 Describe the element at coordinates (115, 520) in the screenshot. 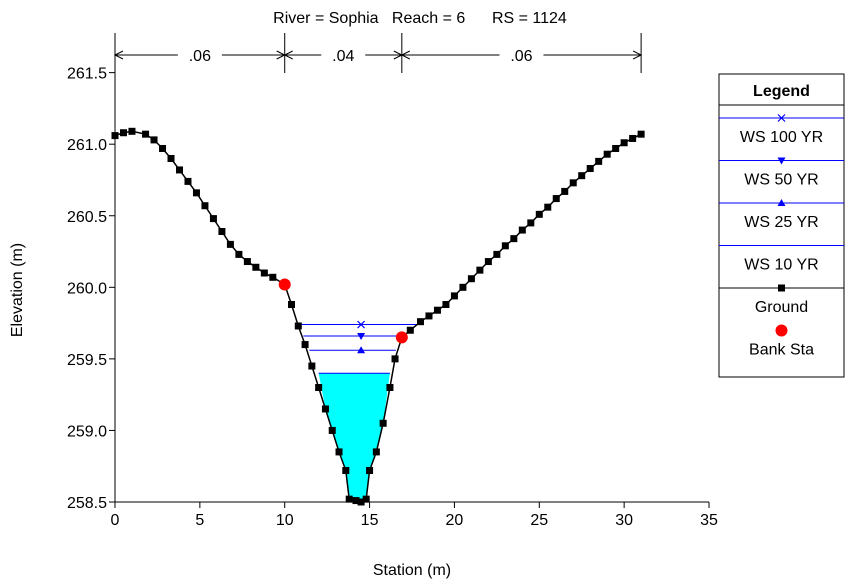

I see `x-tick-label-0: 0` at that location.